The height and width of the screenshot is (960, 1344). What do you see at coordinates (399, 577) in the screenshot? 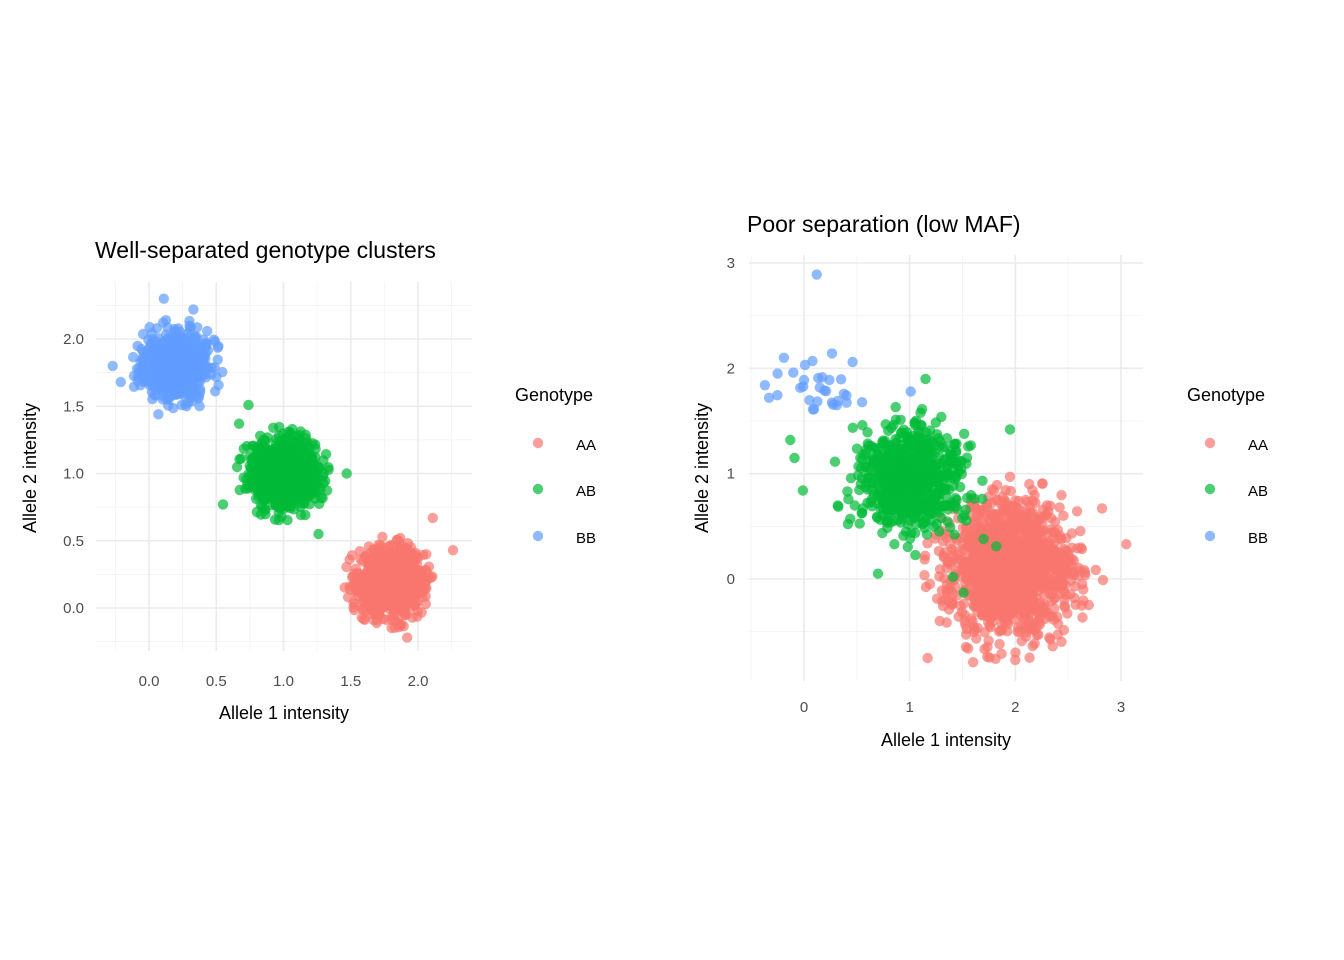
I see `series-aa` at bounding box center [399, 577].